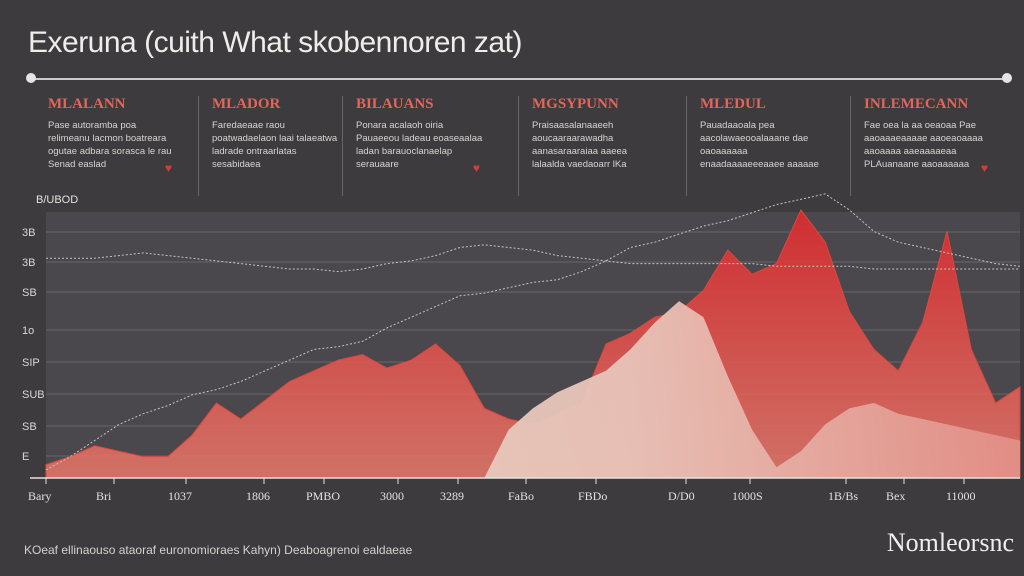  Describe the element at coordinates (180, 496) in the screenshot. I see `x-tick-label: 1037` at that location.